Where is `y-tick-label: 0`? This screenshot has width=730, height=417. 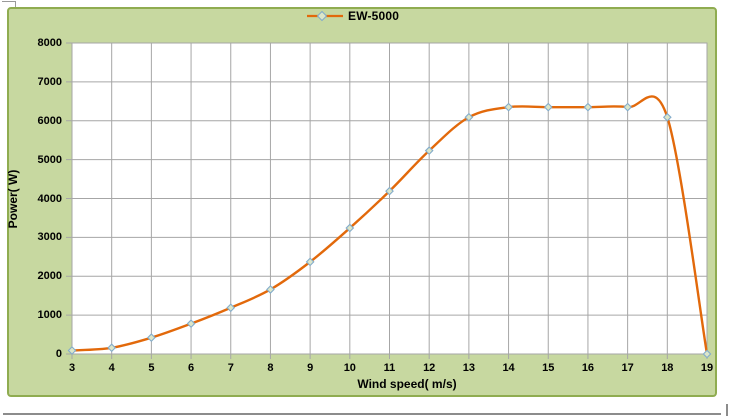 y-tick-label: 0 is located at coordinates (58, 354).